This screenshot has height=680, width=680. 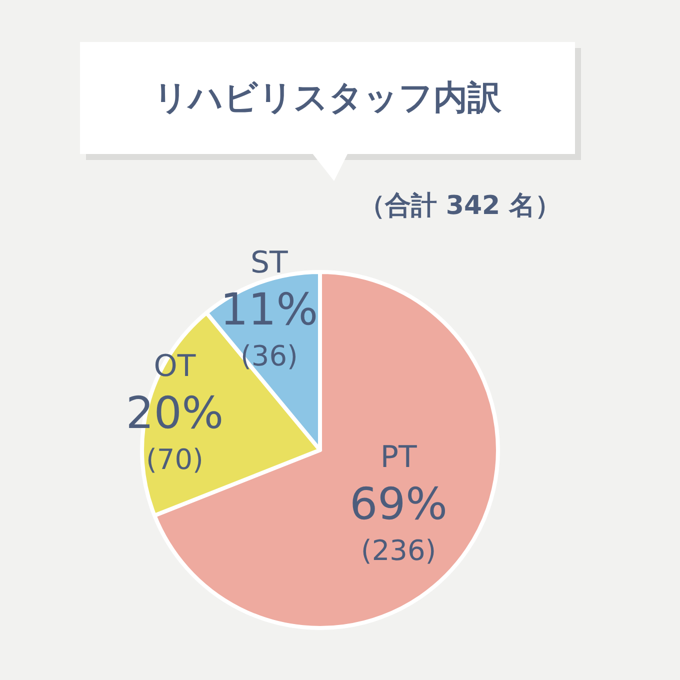 What do you see at coordinates (269, 262) in the screenshot?
I see `slice-label: ST` at bounding box center [269, 262].